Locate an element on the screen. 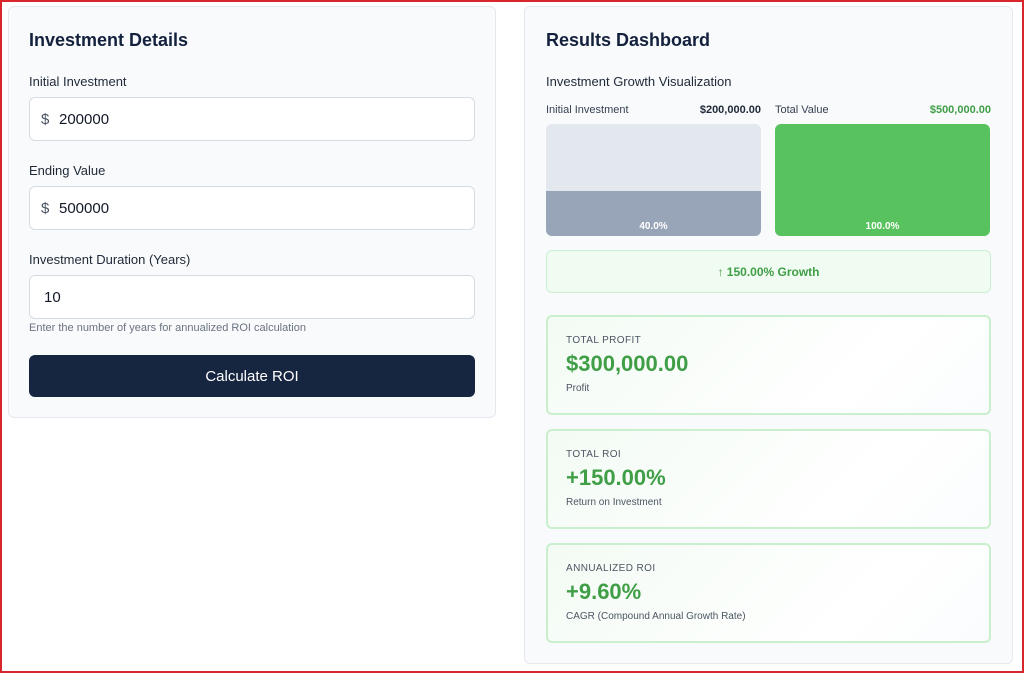 The width and height of the screenshot is (1024, 673). initial-investment-field: $ is located at coordinates (252, 119).